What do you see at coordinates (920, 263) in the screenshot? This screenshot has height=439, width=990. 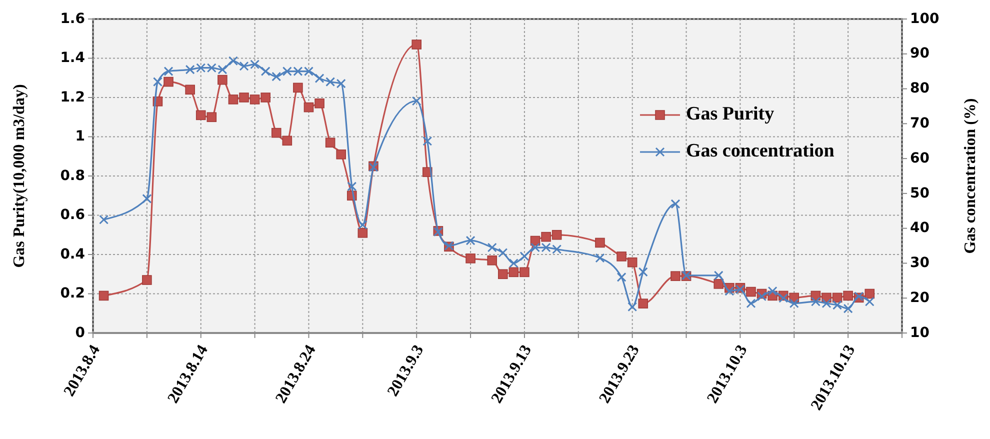 I see `y2-tick-label: 30` at bounding box center [920, 263].